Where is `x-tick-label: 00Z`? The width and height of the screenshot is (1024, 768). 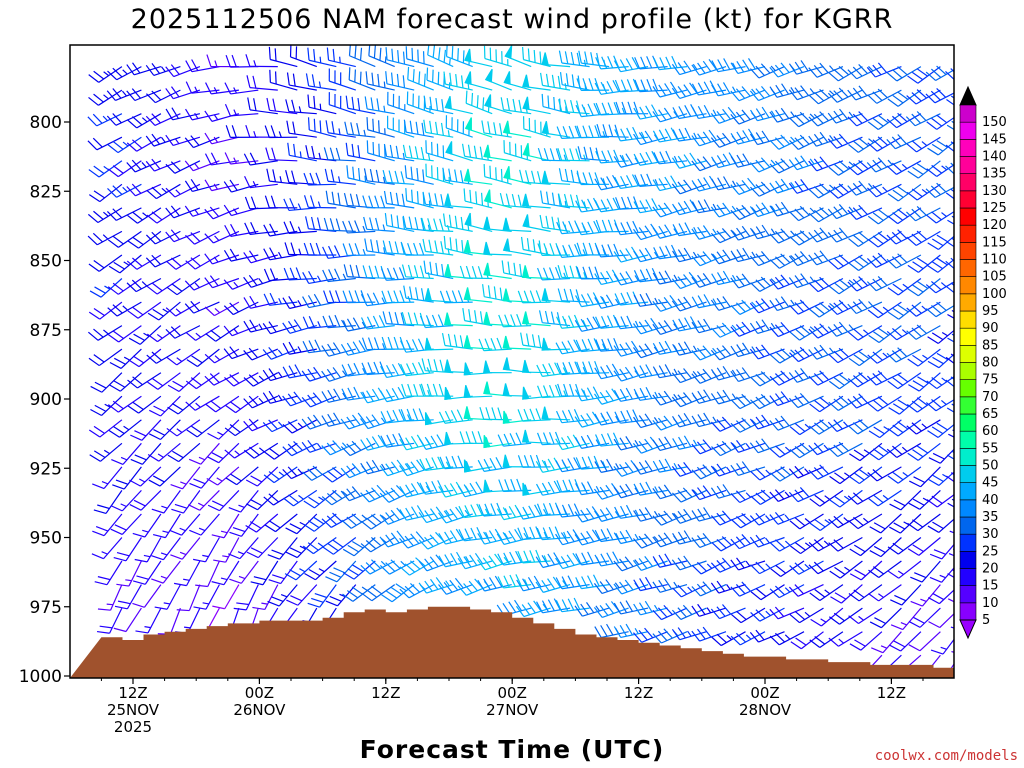 x-tick-label: 00Z is located at coordinates (259, 693).